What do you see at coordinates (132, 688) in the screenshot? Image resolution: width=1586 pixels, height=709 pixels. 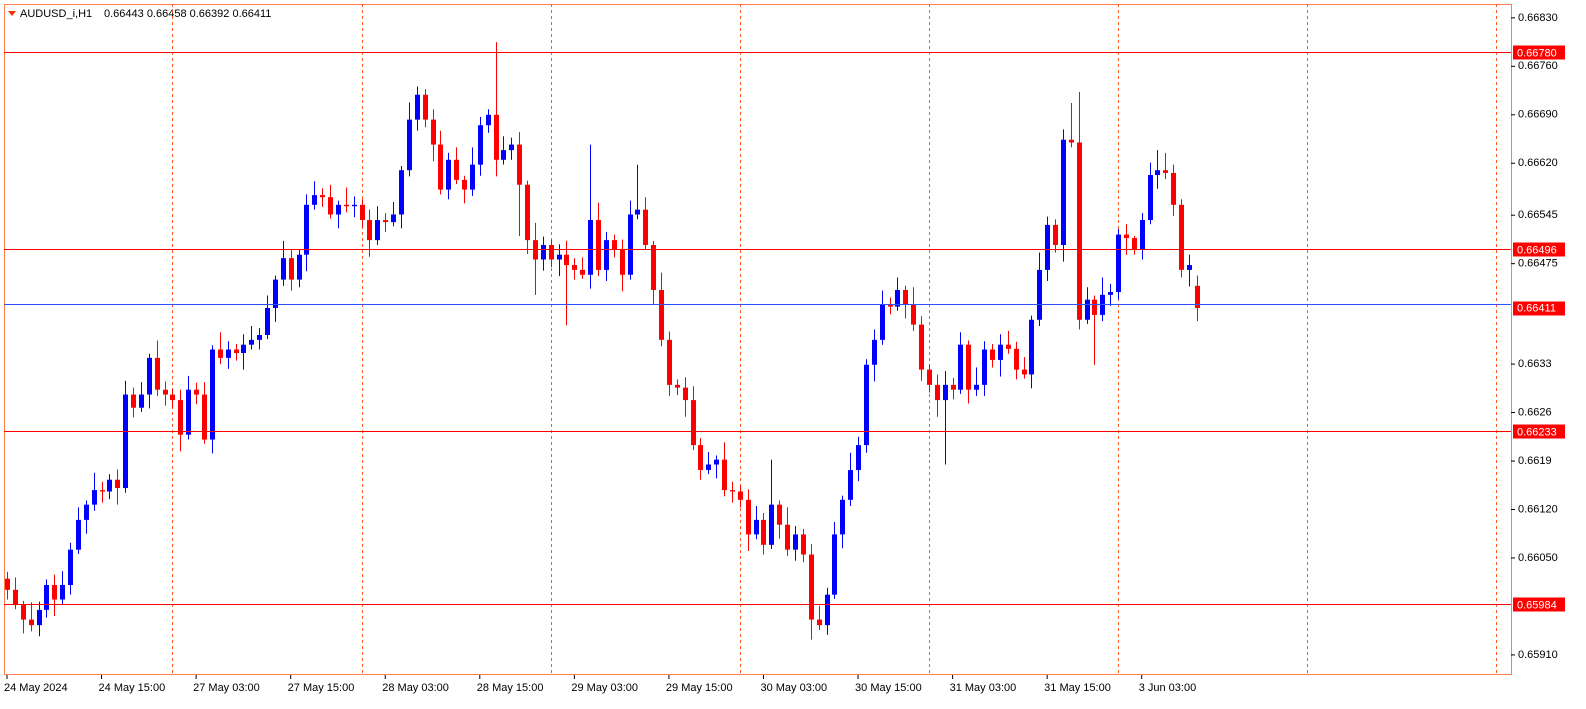 I see `x-tick-label: 24 May 15:00` at bounding box center [132, 688].